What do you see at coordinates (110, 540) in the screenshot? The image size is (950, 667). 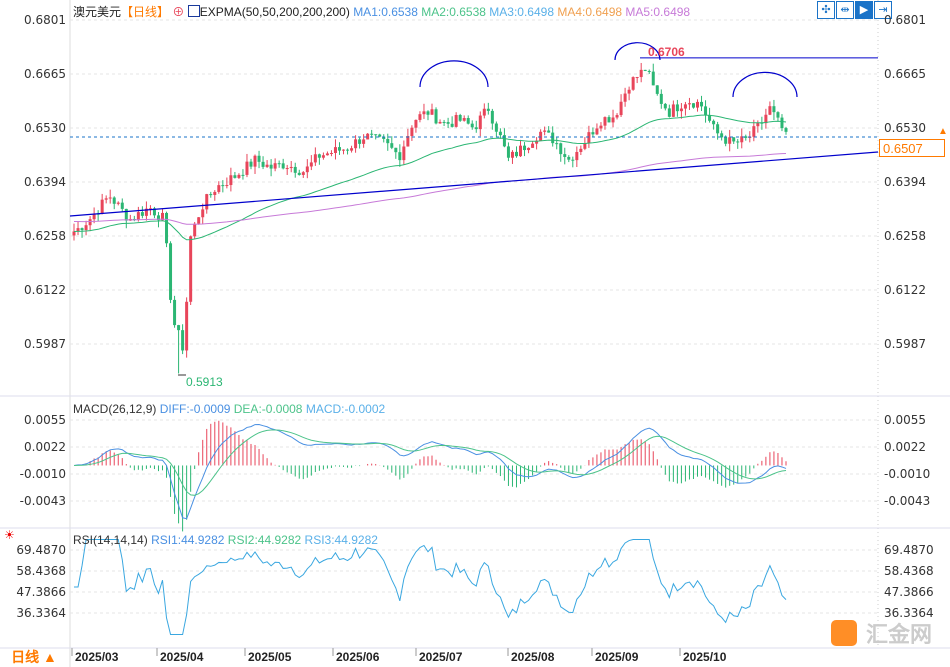 I see `rsi-title: RSI(14,14,14)` at bounding box center [110, 540].